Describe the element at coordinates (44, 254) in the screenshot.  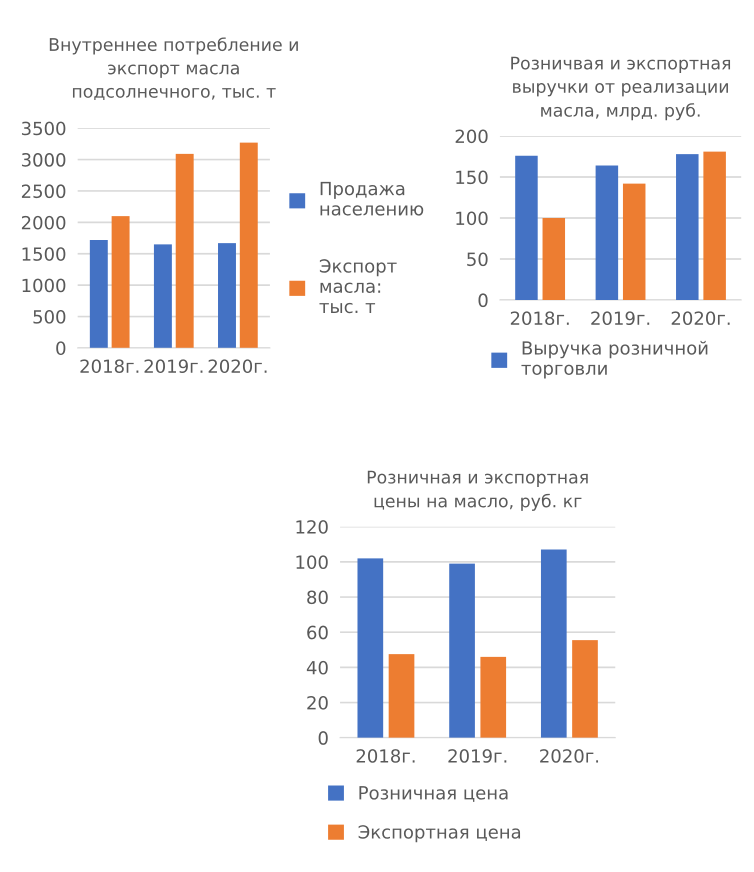
I see `y-tick-label: 1500` at that location.